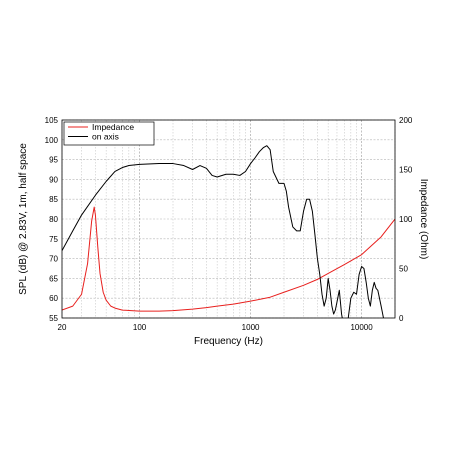  I want to click on y-tick-label-right: 0, so click(401, 318).